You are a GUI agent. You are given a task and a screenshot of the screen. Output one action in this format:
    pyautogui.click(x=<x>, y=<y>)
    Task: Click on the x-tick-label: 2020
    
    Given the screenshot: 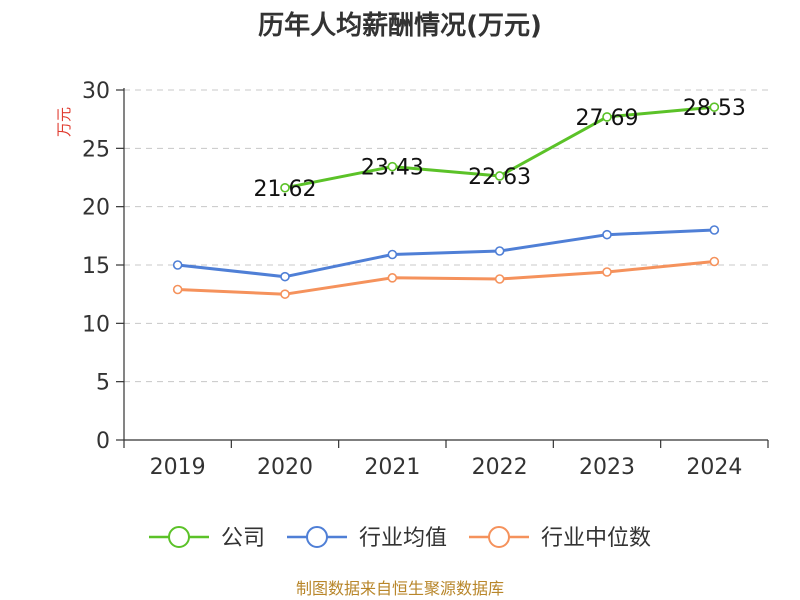 What is the action you would take?
    pyautogui.click(x=285, y=467)
    